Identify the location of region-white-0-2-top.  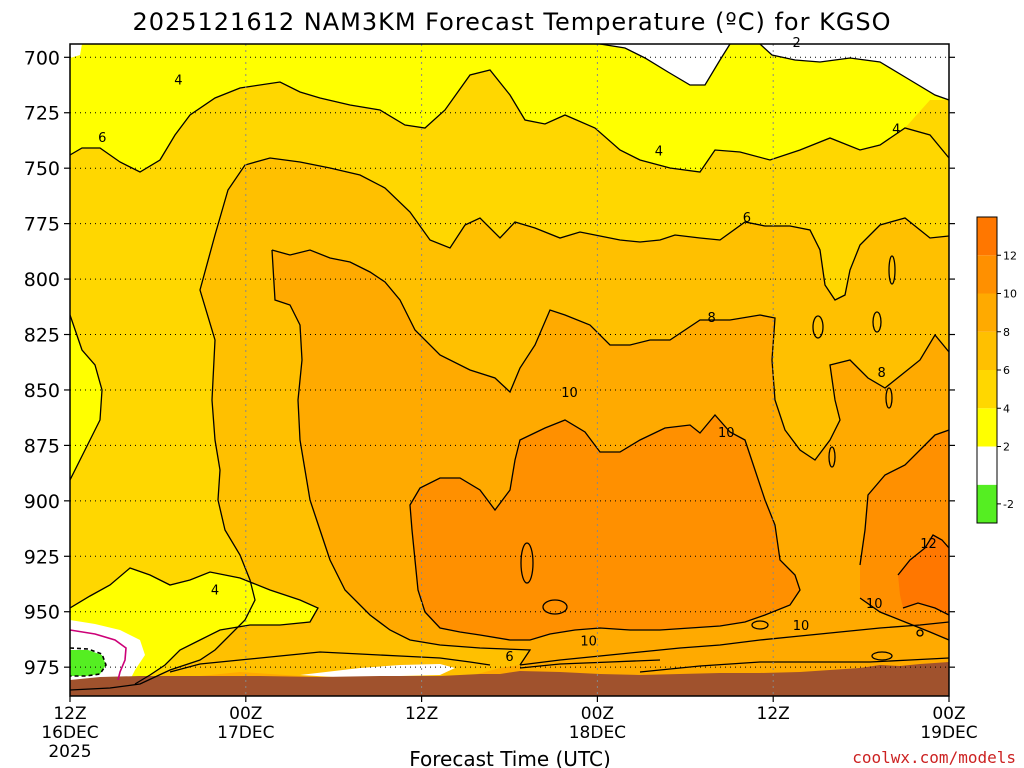
(665, 64).